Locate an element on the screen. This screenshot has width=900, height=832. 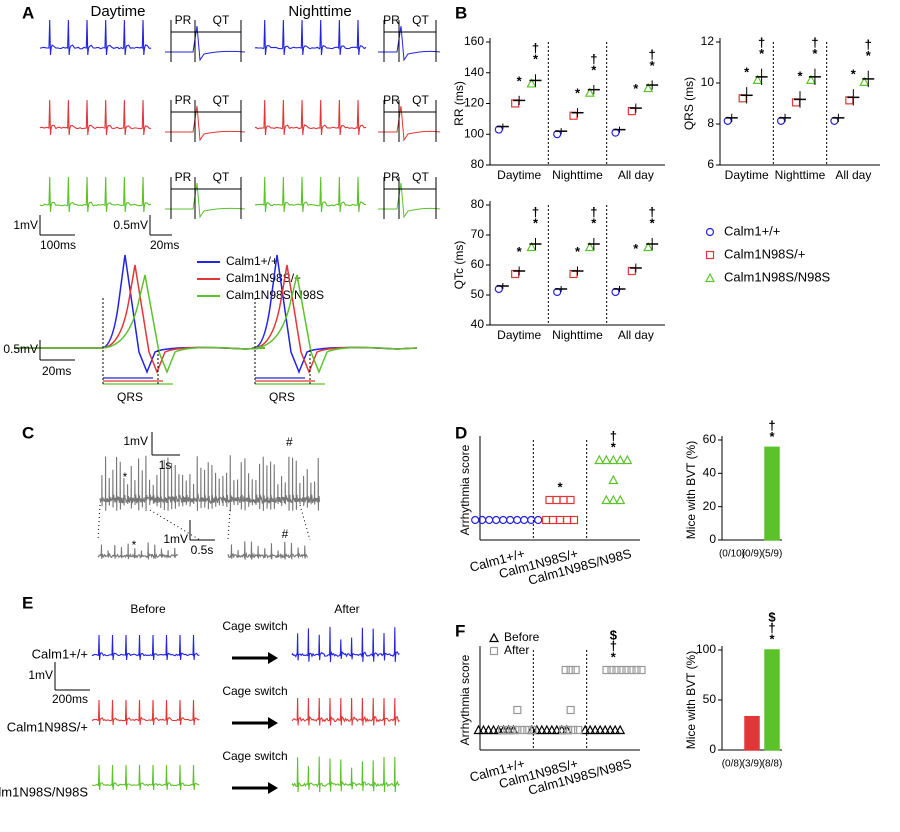
y-tick-label: 20 is located at coordinates (710, 506).